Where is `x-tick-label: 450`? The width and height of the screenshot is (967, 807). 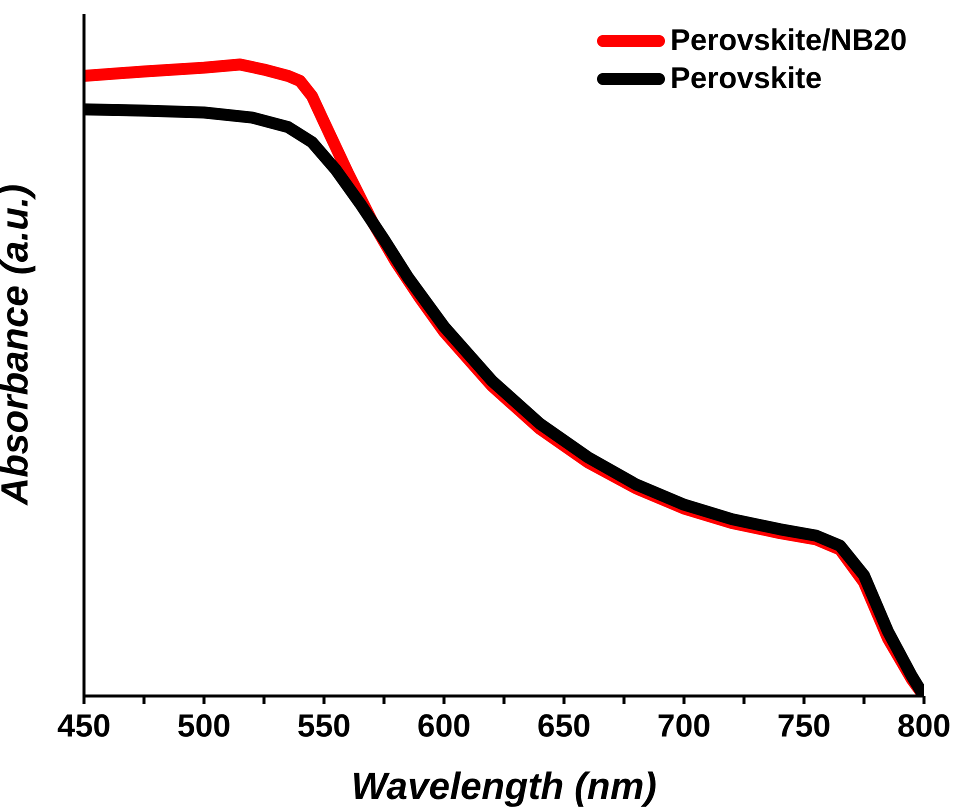 x-tick-label: 450 is located at coordinates (84, 726).